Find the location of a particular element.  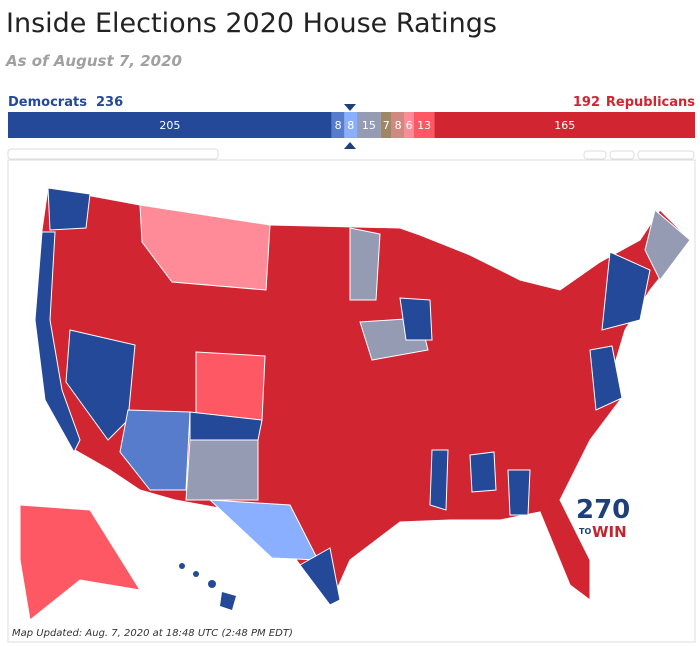

segment-label: 7 is located at coordinates (386, 125).